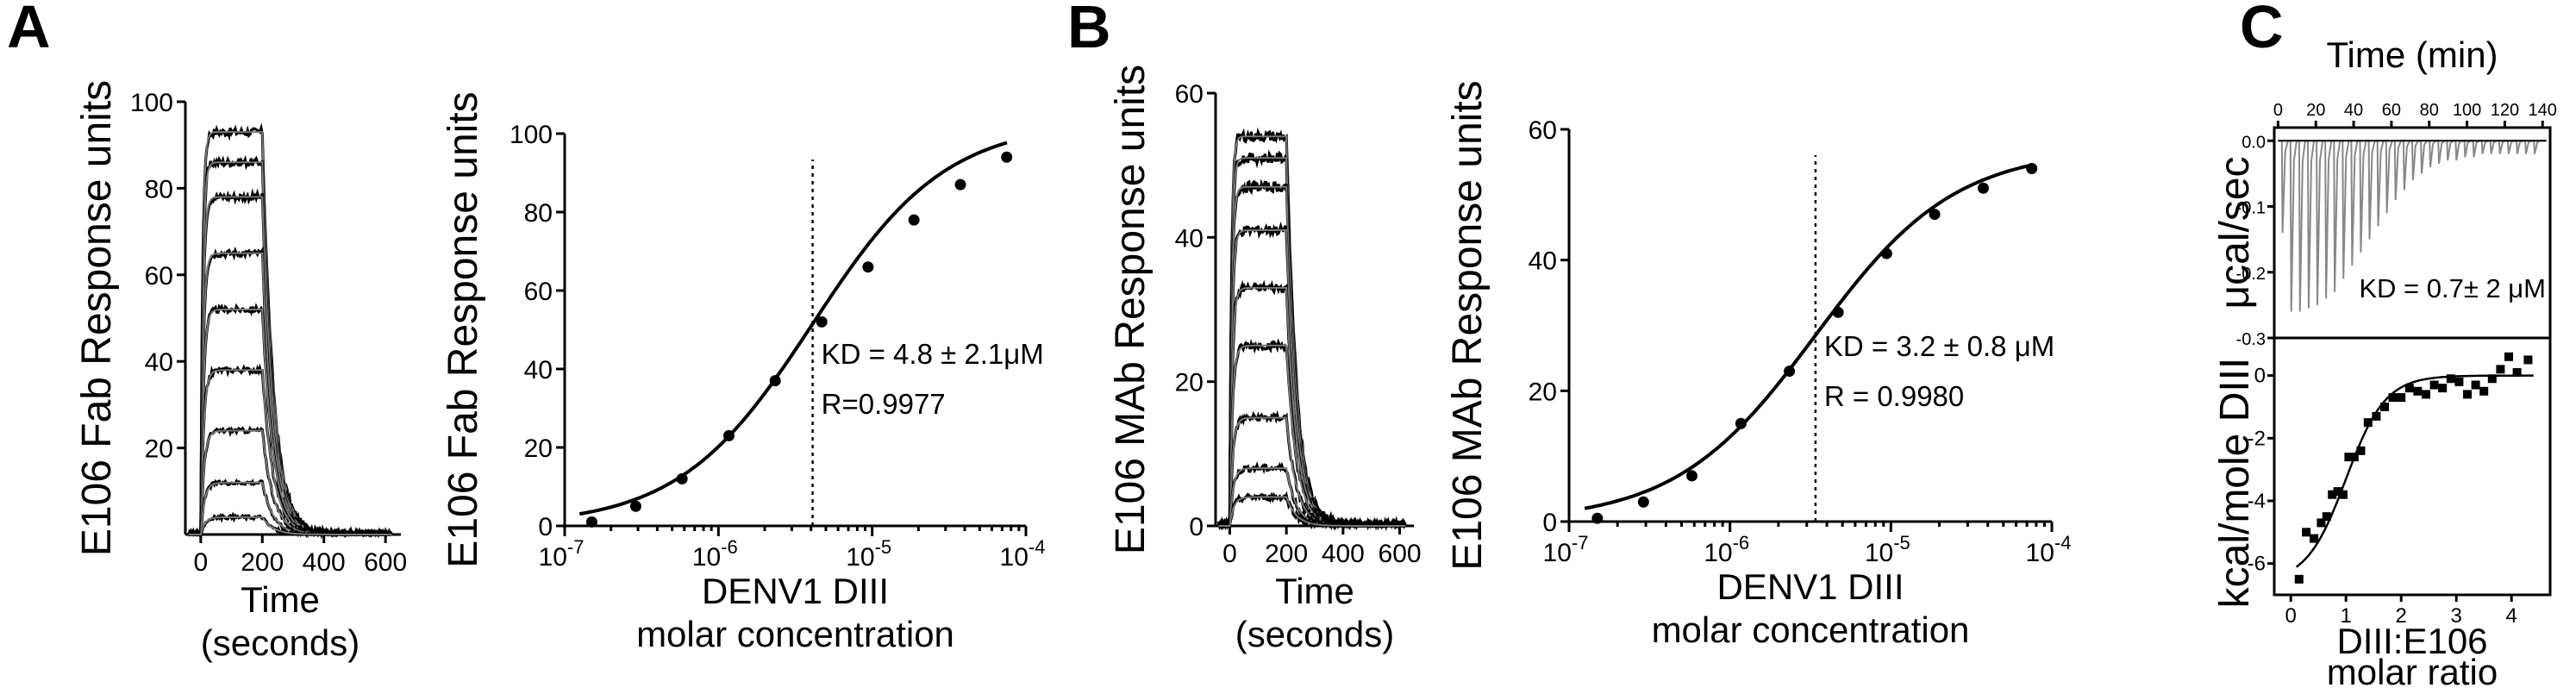 The image size is (2576, 694). What do you see at coordinates (2257, 564) in the screenshot?
I see `bottom-y-tick-label: -6` at bounding box center [2257, 564].